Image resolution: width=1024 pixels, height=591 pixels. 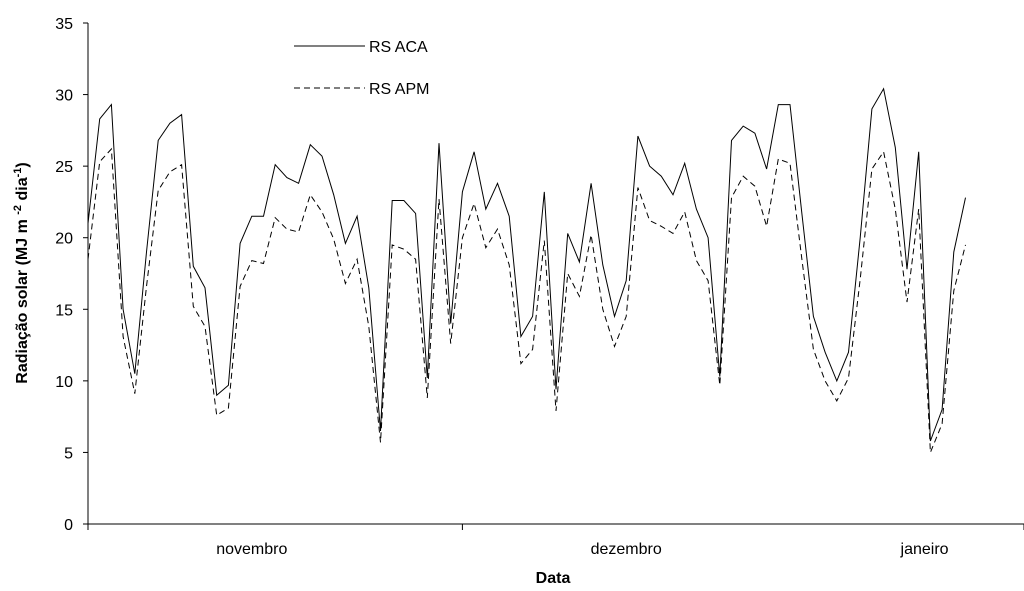 What do you see at coordinates (64, 24) in the screenshot?
I see `y-tick-label: 35` at bounding box center [64, 24].